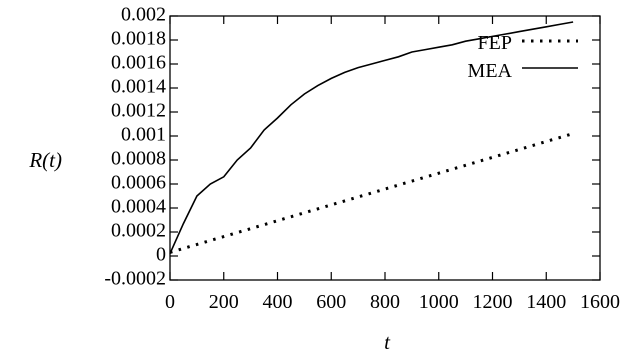 The image size is (636, 358). Describe the element at coordinates (161, 255) in the screenshot. I see `y-tick-label: 0` at that location.